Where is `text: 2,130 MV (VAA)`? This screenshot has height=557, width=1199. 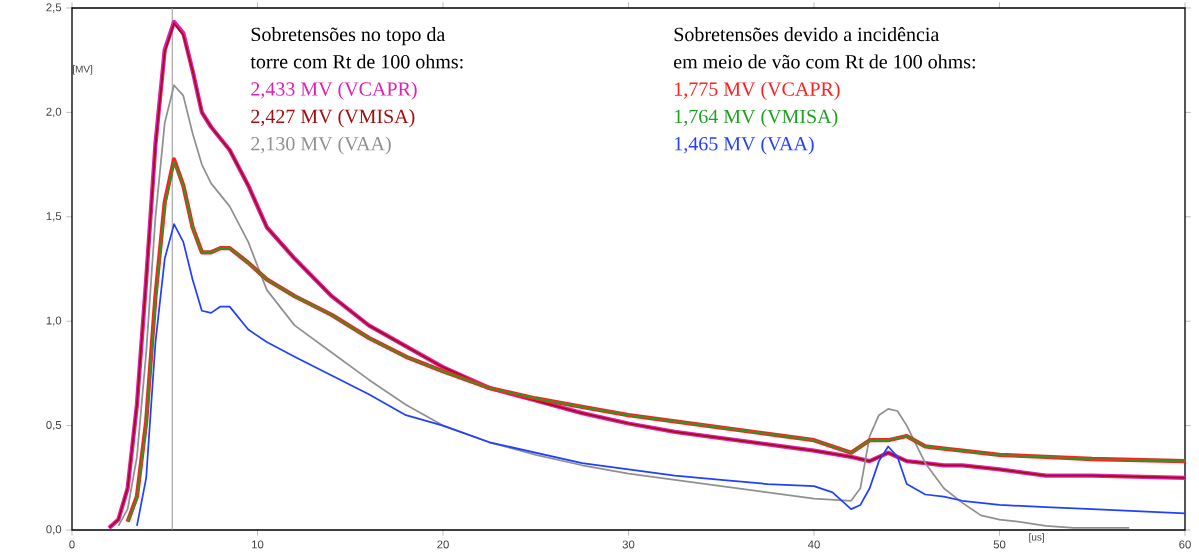 text: 2,130 MV (VAA) is located at coordinates (321, 145).